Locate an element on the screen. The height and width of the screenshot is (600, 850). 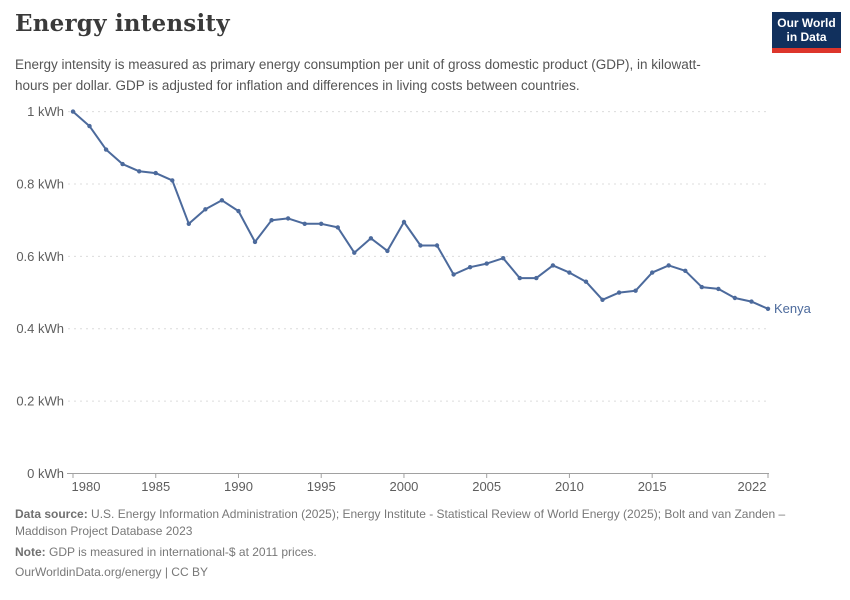
data-source-label: Data source: is located at coordinates (51, 514).